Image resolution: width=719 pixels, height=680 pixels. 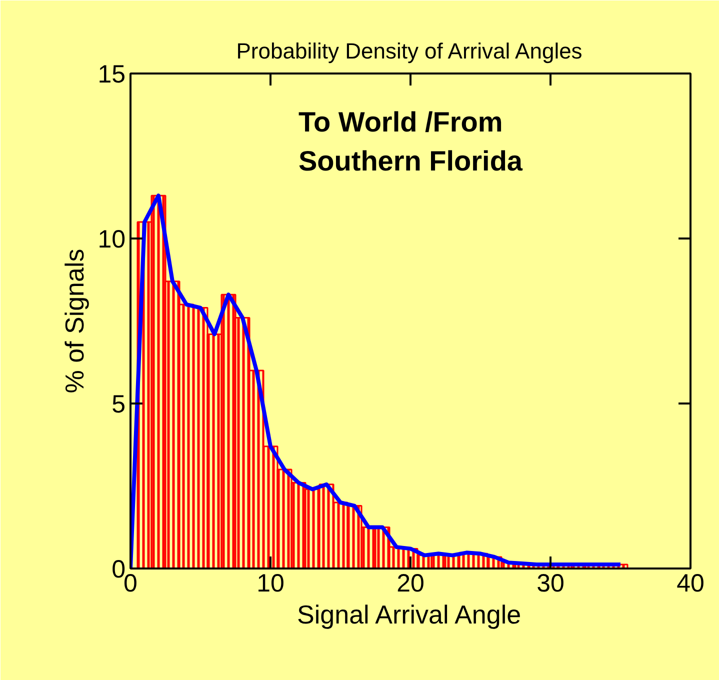 I want to click on y-tick-label: 5, so click(x=119, y=404).